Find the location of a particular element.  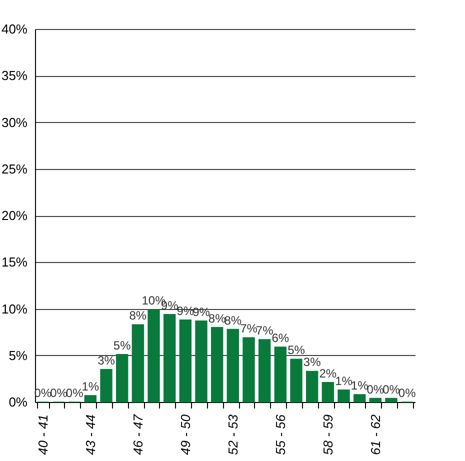

y-tick-label: 30% is located at coordinates (14, 122).